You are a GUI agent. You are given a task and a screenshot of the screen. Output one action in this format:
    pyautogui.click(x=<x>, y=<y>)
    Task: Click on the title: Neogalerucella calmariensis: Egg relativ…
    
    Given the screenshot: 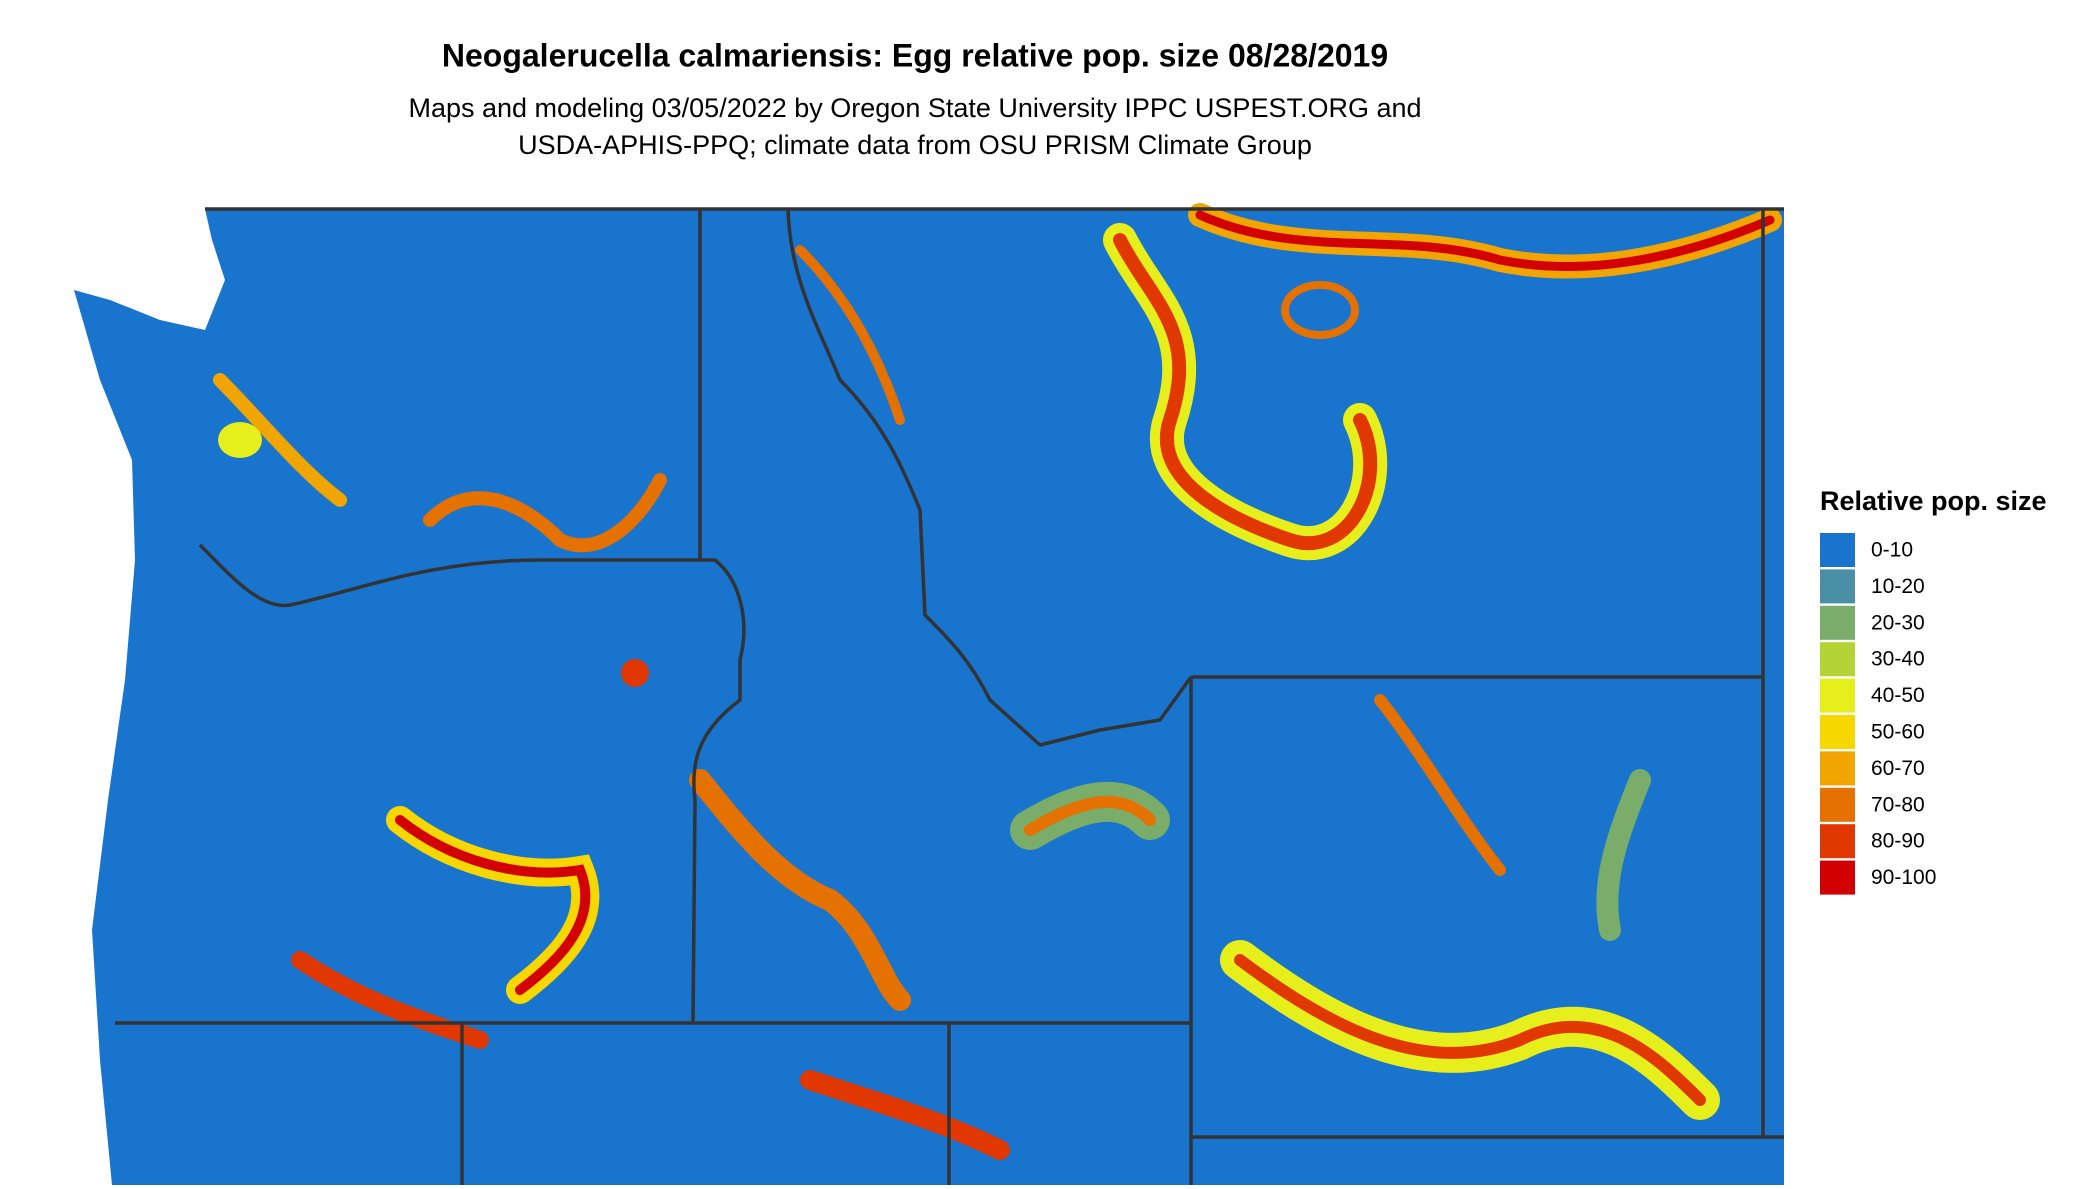 What is the action you would take?
    pyautogui.click(x=915, y=55)
    